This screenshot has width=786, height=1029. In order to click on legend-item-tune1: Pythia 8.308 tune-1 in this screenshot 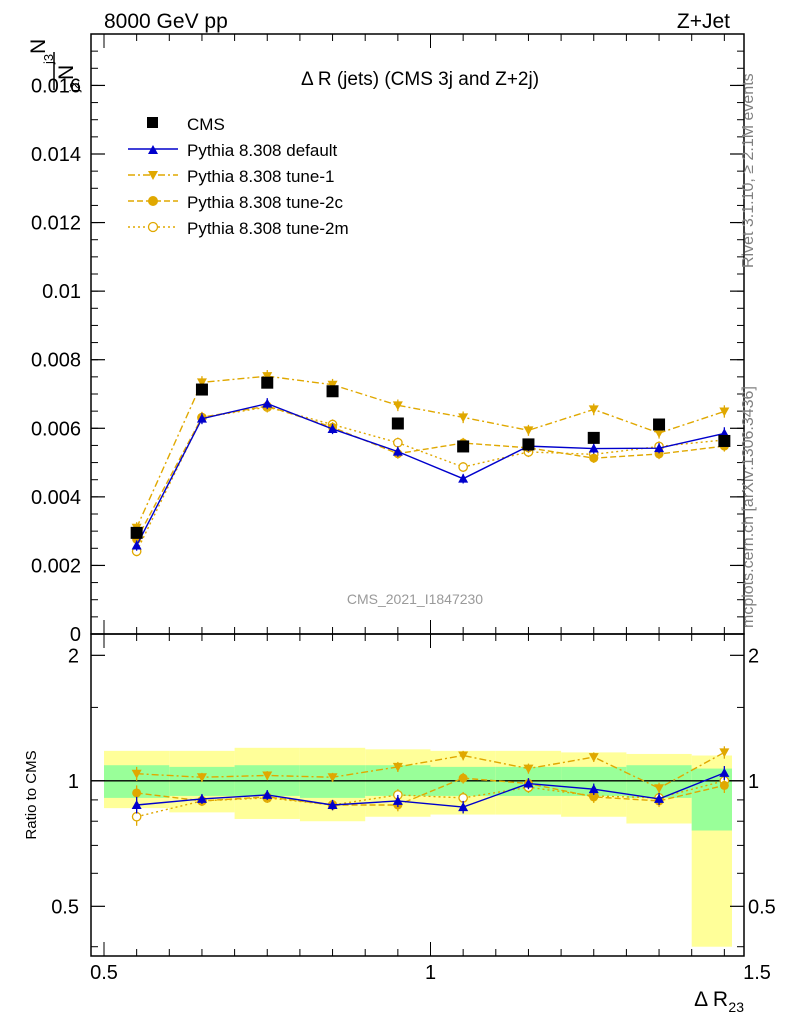, I will do `click(231, 176)`.